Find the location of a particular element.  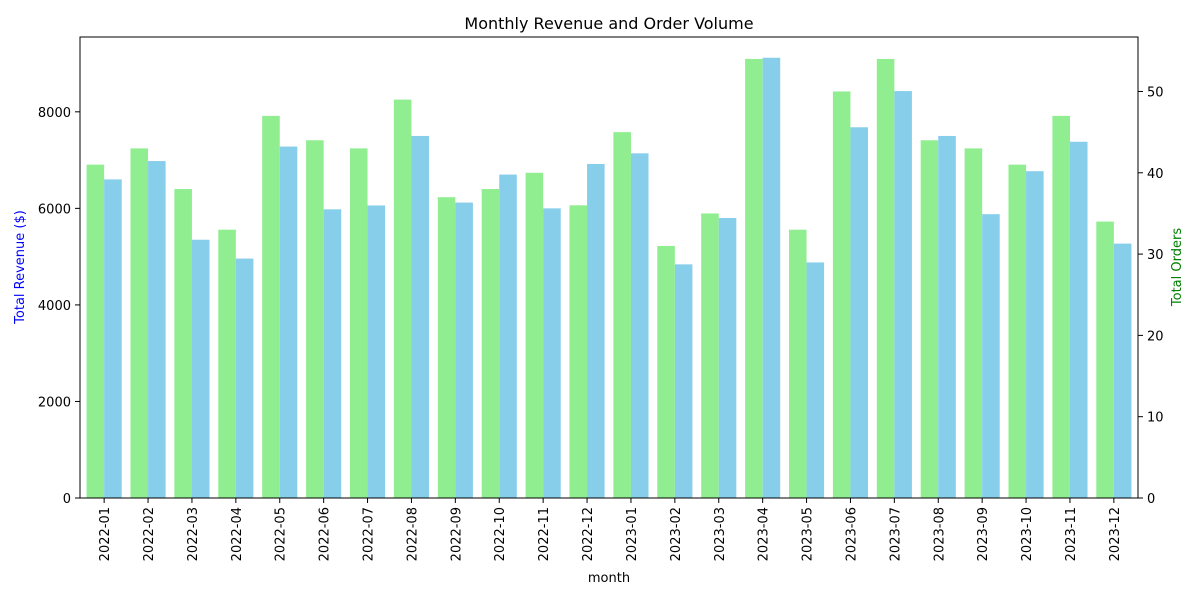

x-tick-label: 2022-07 is located at coordinates (369, 534).